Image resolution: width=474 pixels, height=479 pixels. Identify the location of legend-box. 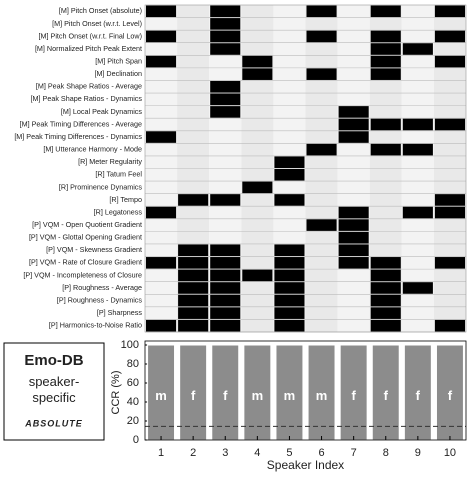
(54, 391).